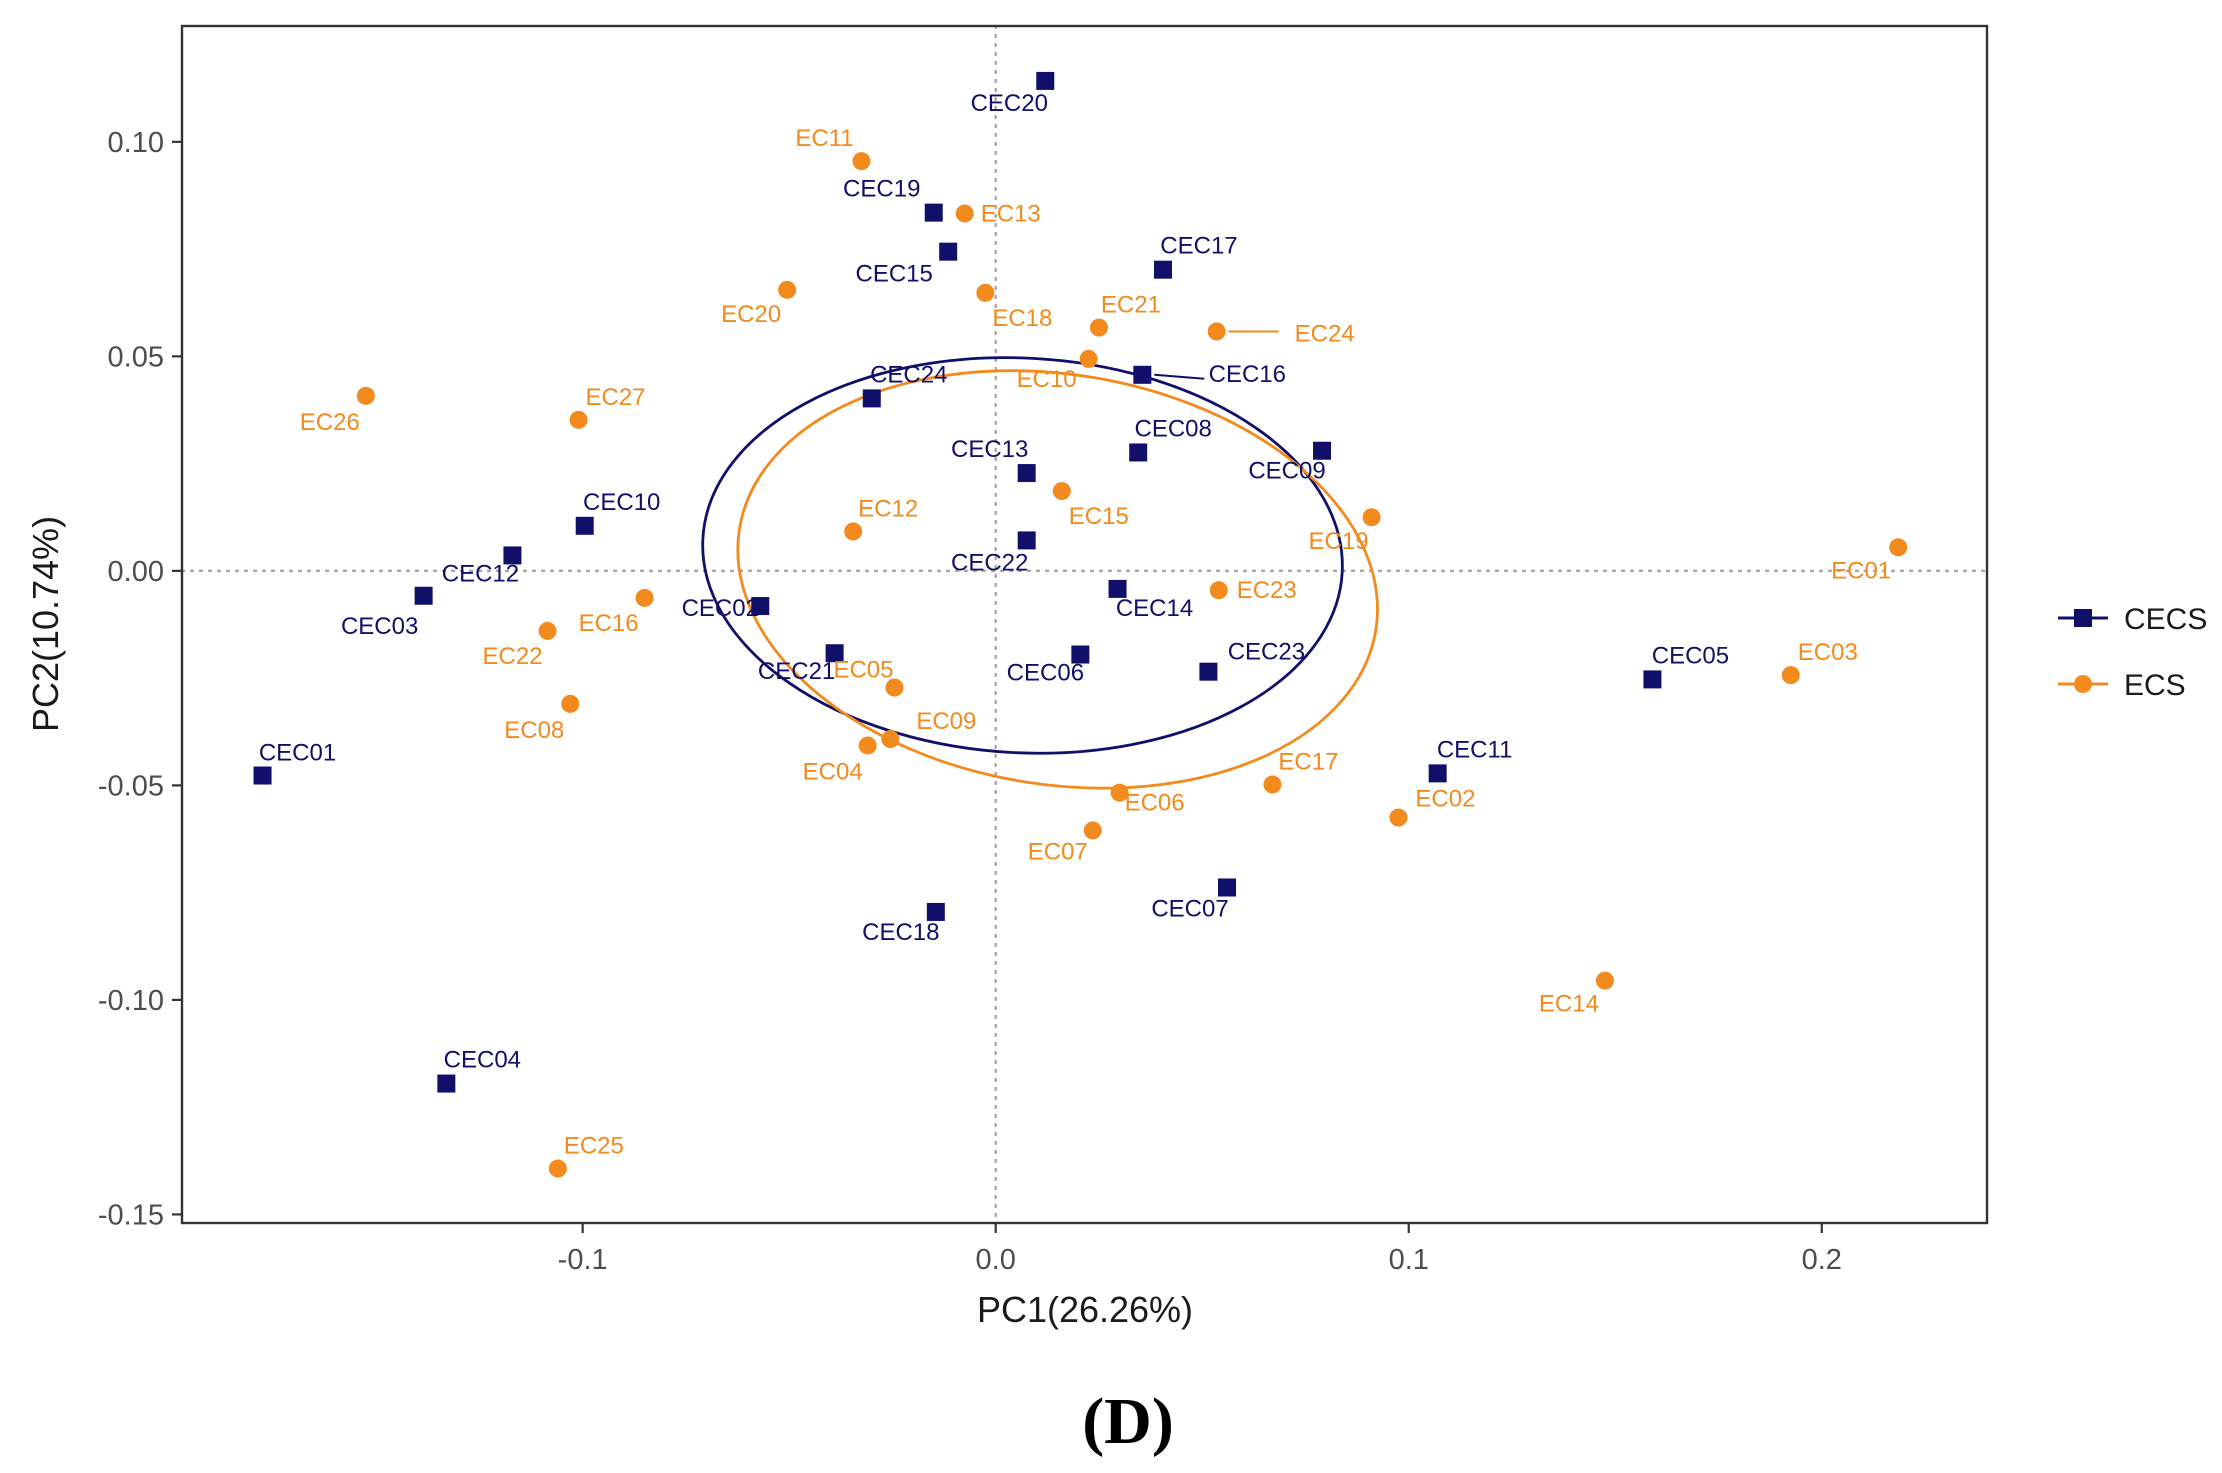 The height and width of the screenshot is (1473, 2222). I want to click on y-axis-ticks: 0.10 0.05 0.00 -0.05 -0.10 -0.15, so click(140, 679).